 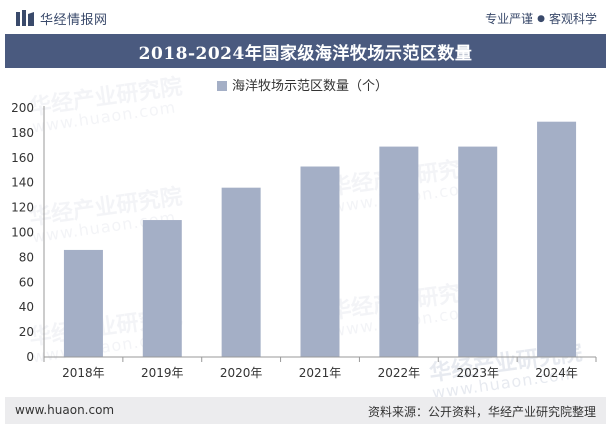 What do you see at coordinates (222, 86) in the screenshot?
I see `legend-swatch` at bounding box center [222, 86].